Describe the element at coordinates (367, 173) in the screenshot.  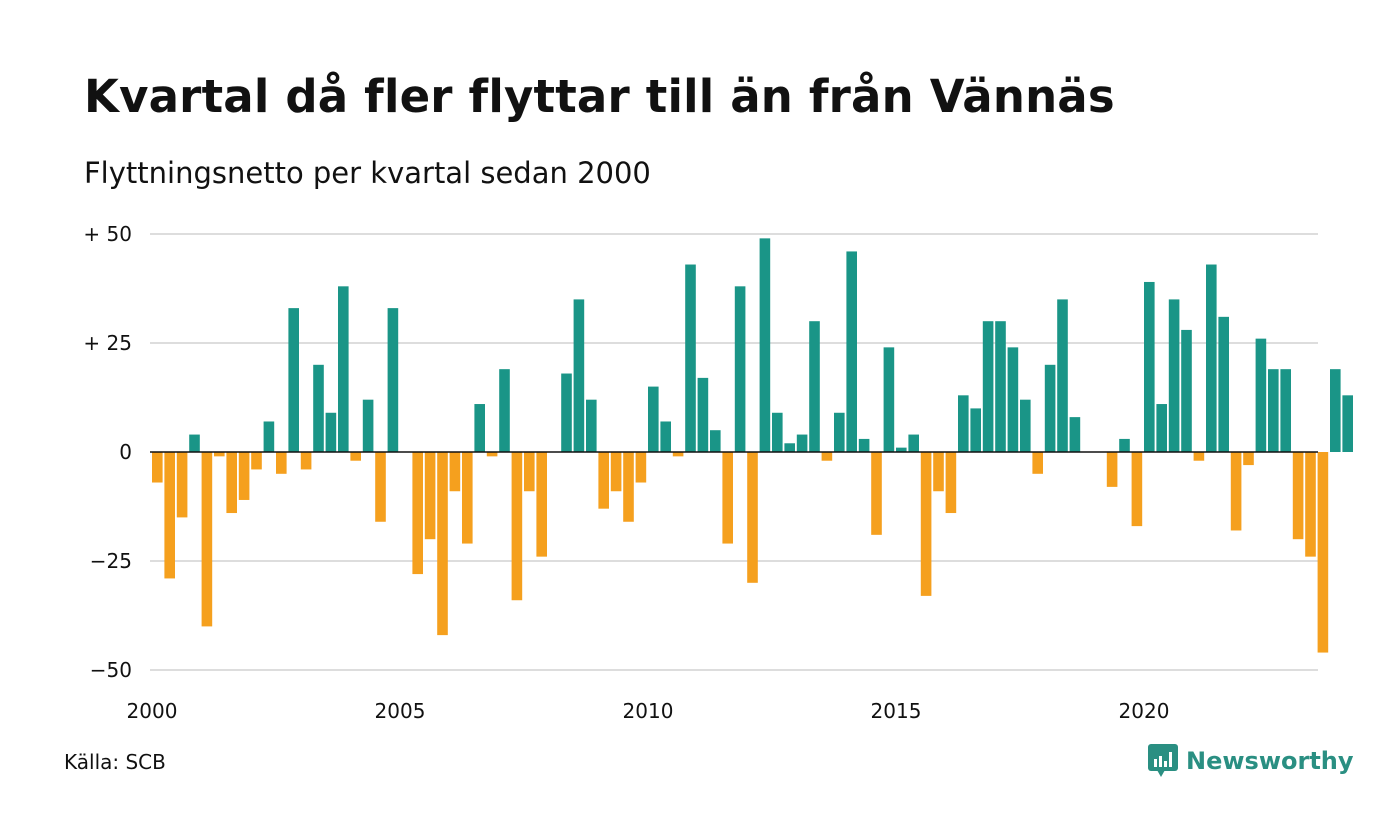
I see `chart-subtitle: Flyttningsnetto per kvartal sedan 2000` at that location.